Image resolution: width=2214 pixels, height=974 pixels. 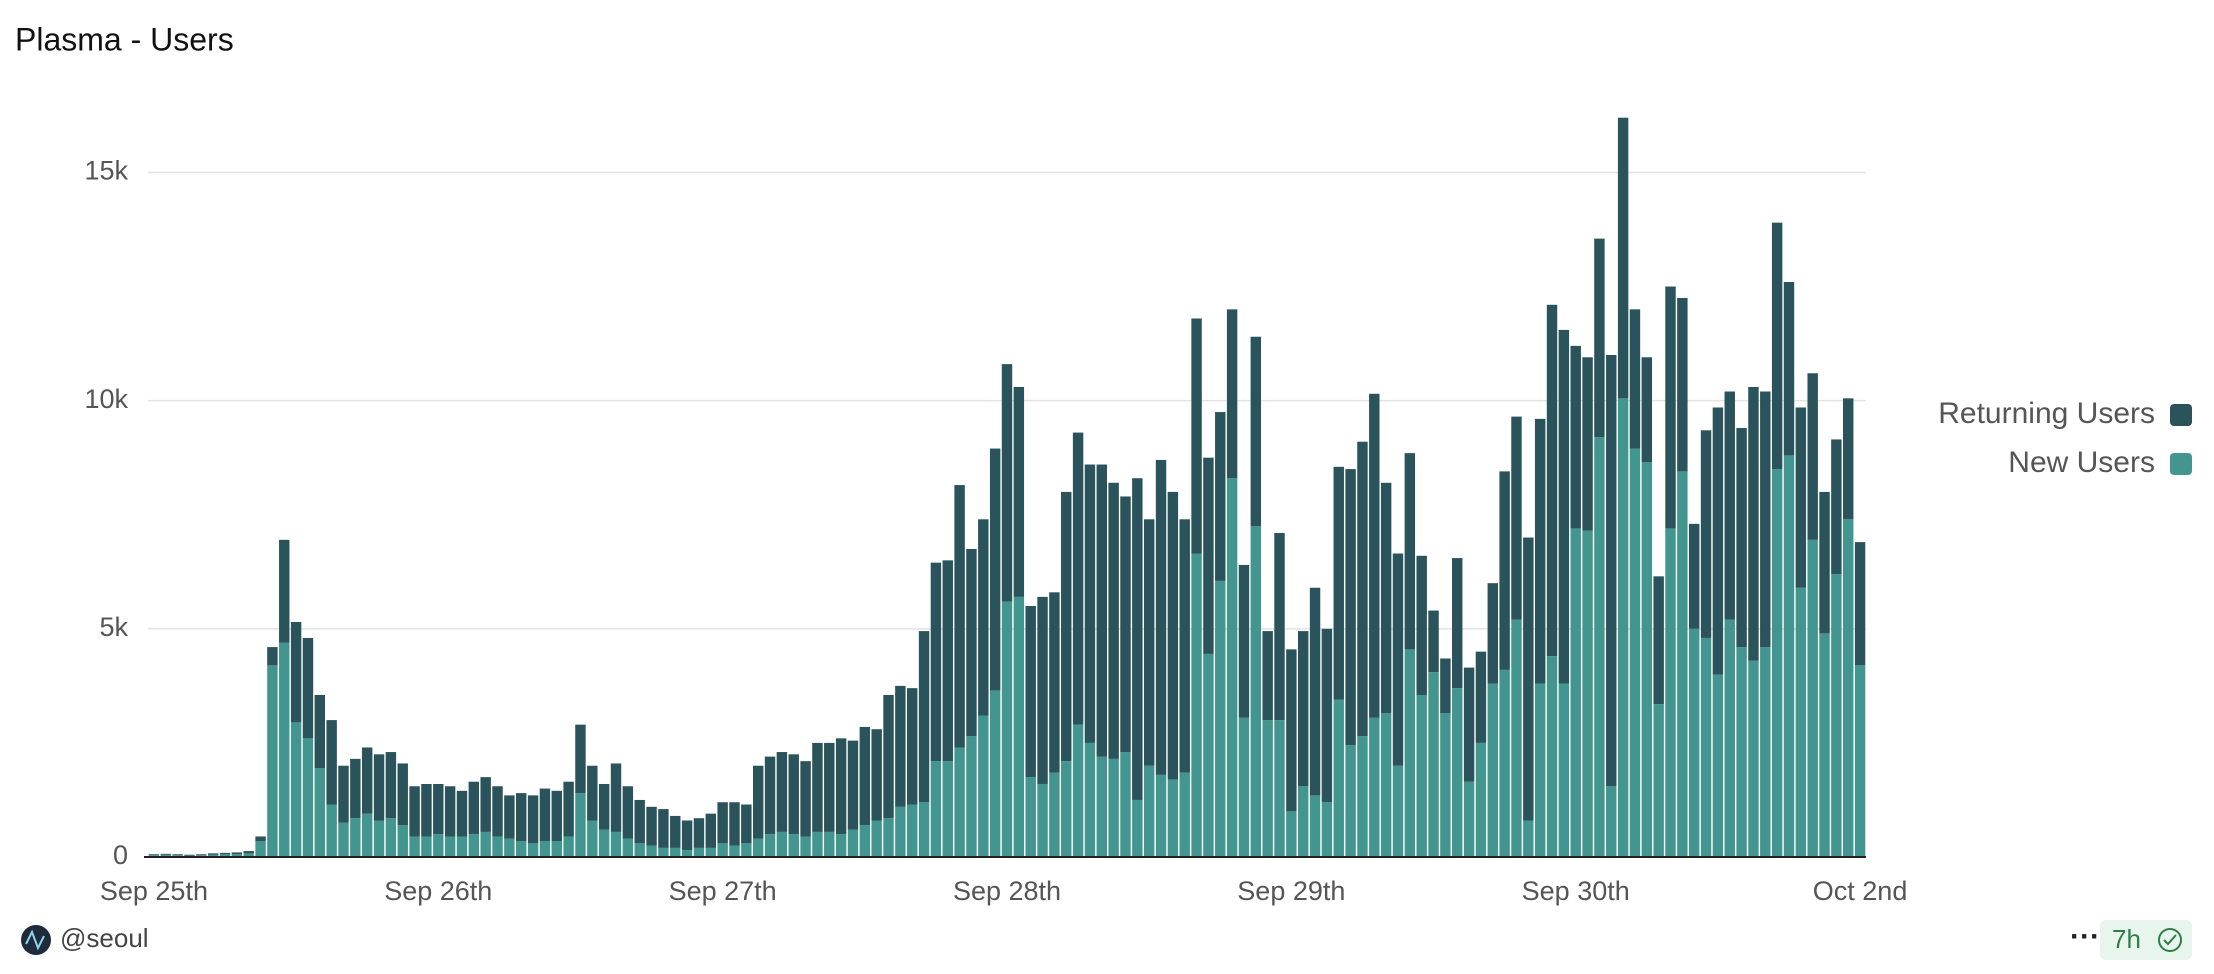 What do you see at coordinates (1860, 891) in the screenshot?
I see `x-tick-label: Oct 2nd` at bounding box center [1860, 891].